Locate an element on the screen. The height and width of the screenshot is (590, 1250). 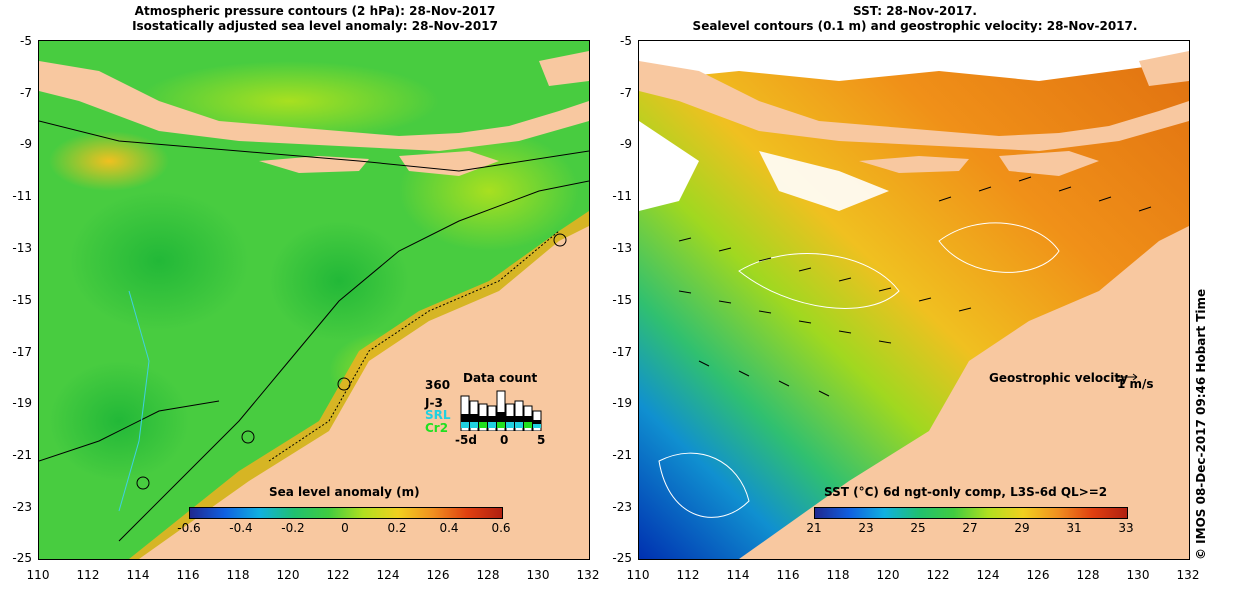
right-cbar-tick: 23 is located at coordinates (866, 528).